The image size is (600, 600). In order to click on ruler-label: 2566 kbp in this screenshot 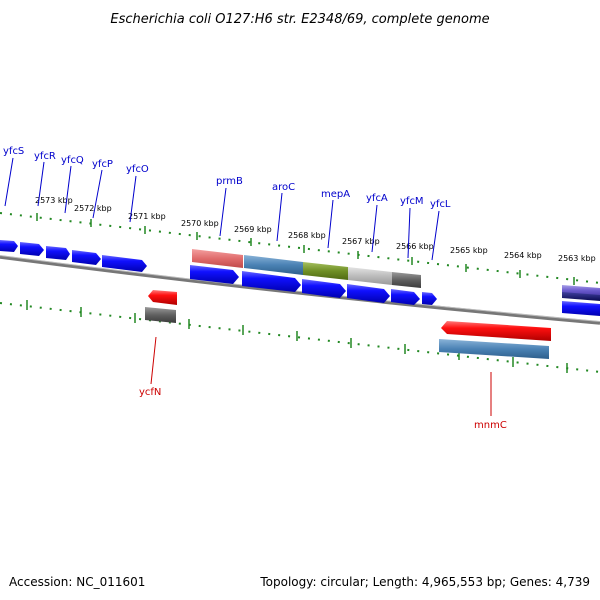, I will do `click(415, 246)`.